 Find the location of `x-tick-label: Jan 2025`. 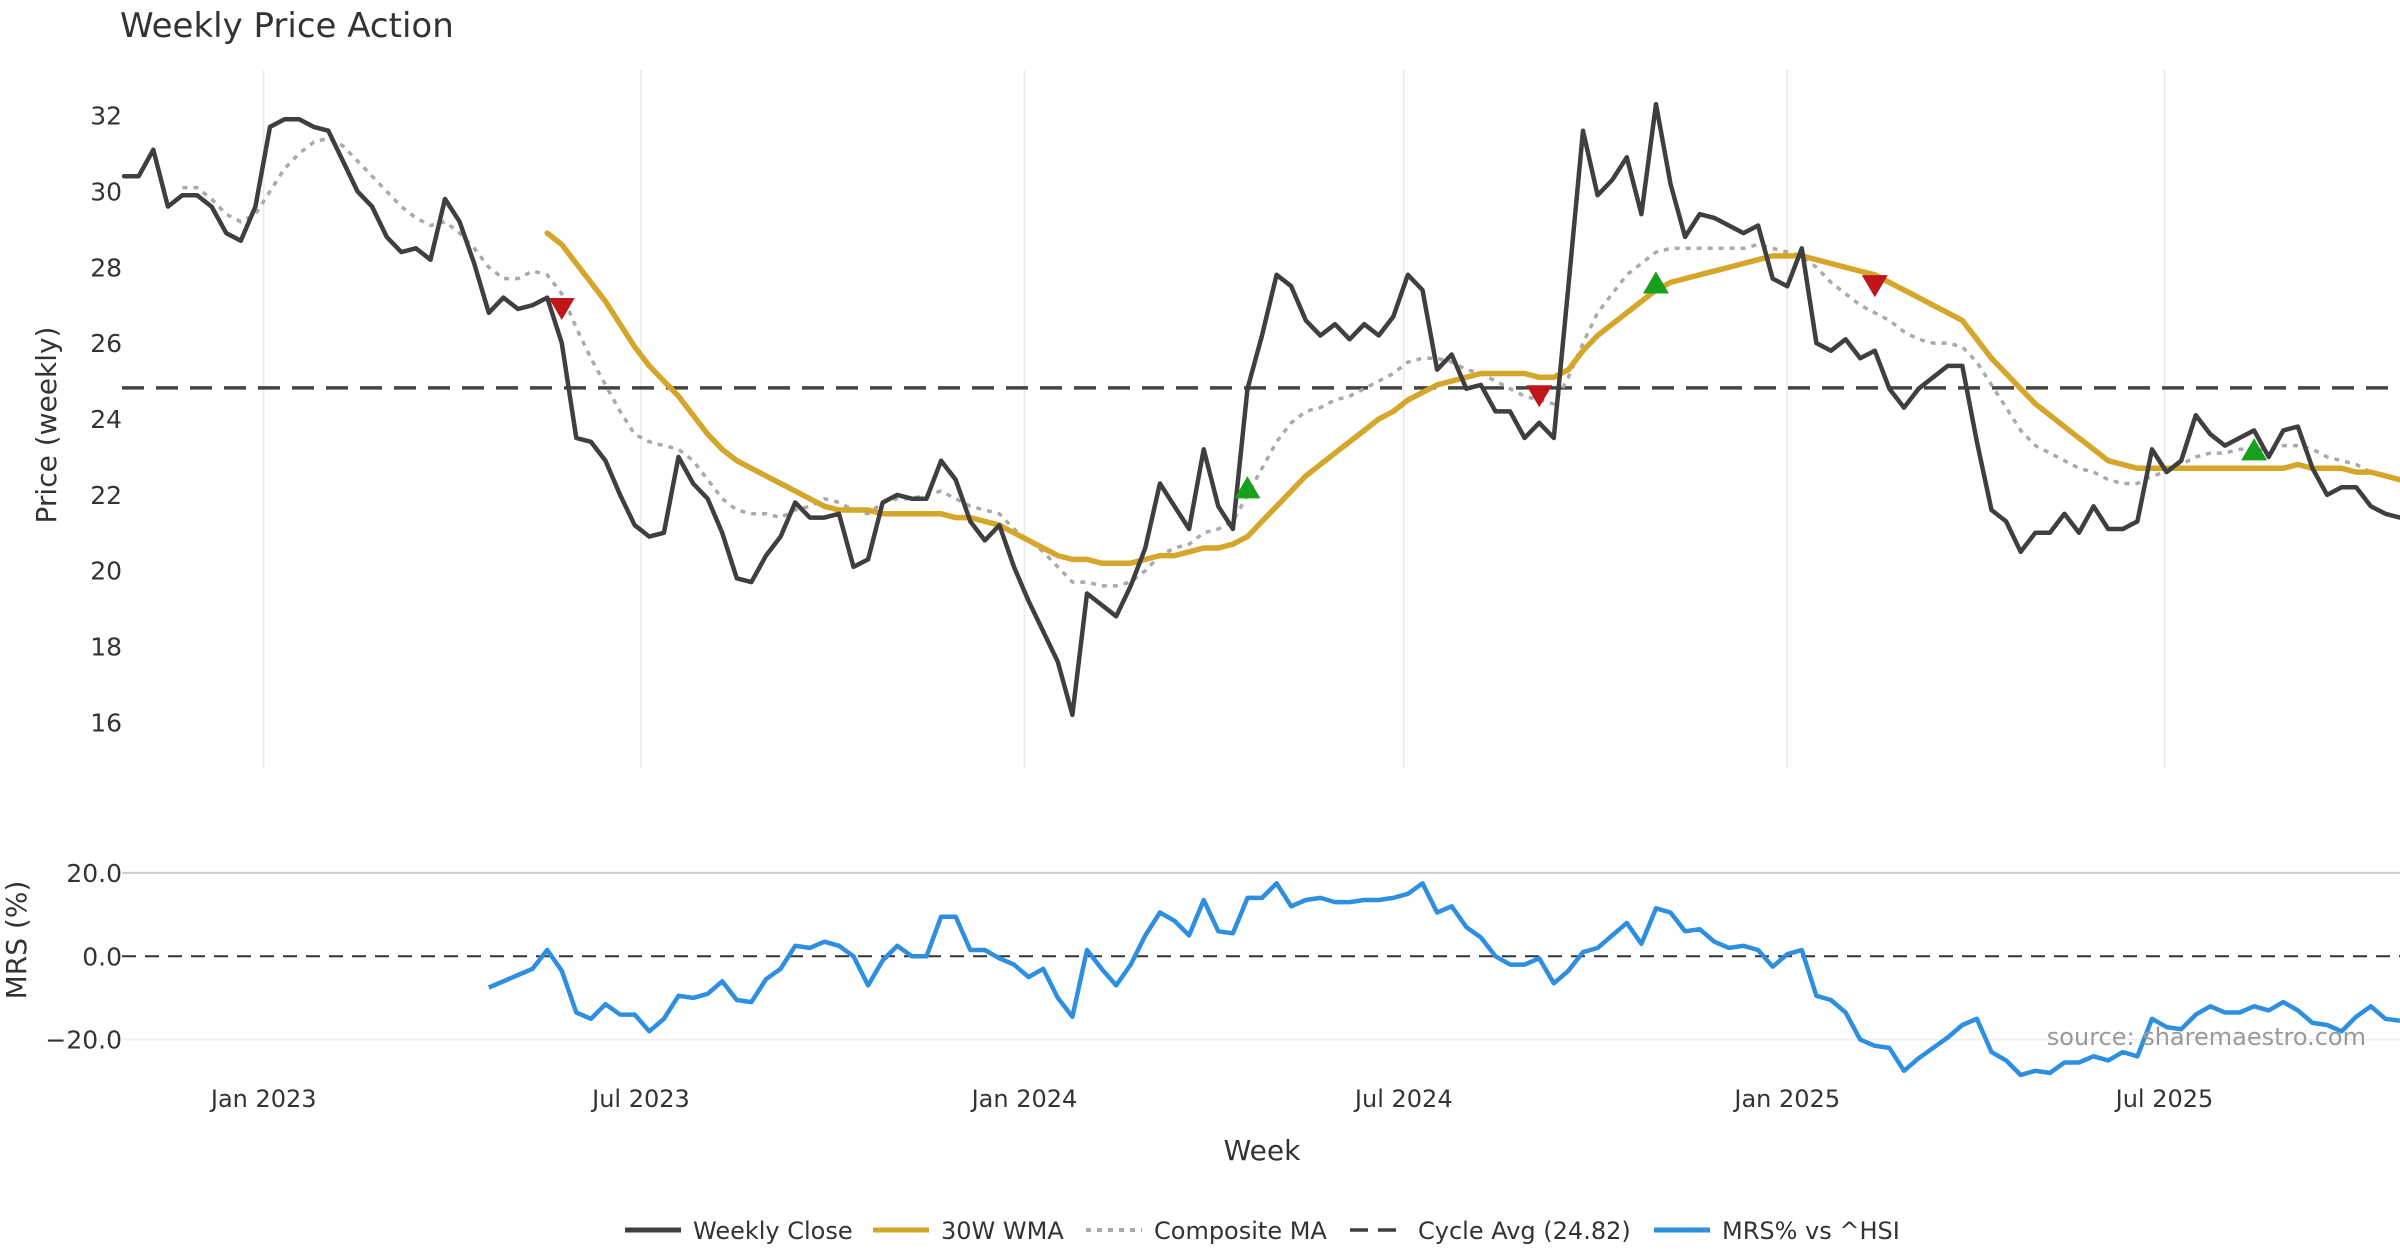

x-tick-label: Jan 2025 is located at coordinates (1786, 1099).